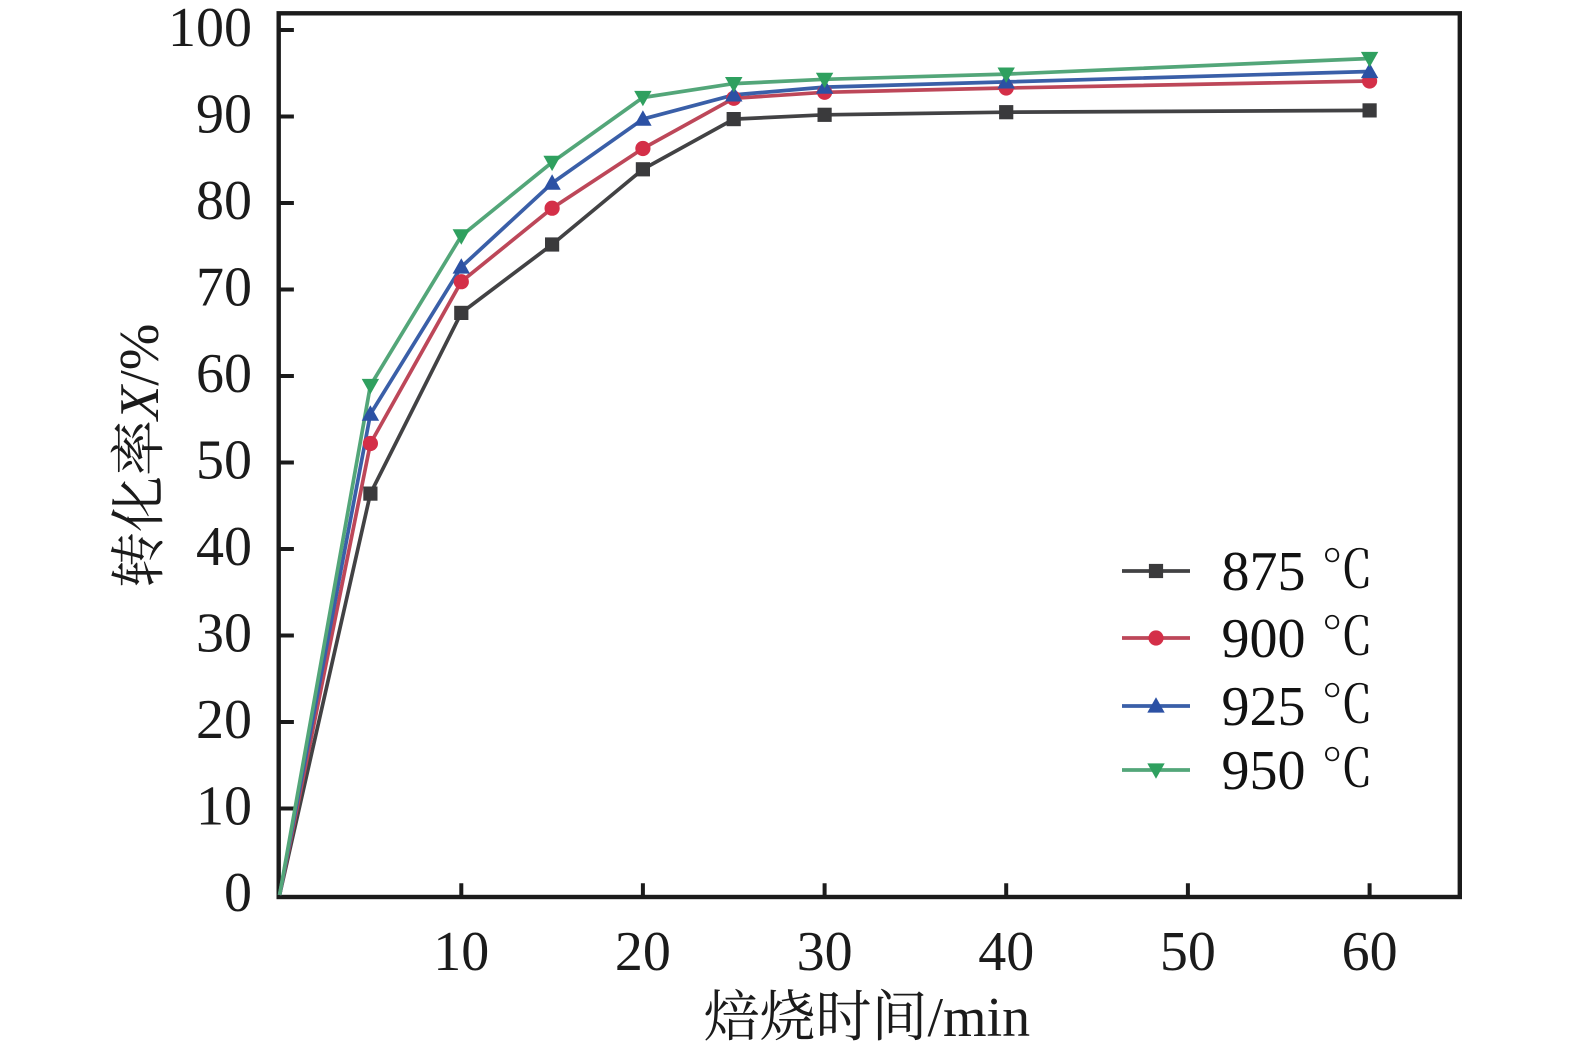 Image resolution: width=1575 pixels, height=1059 pixels. Describe the element at coordinates (140, 373) in the screenshot. I see `svg-text: X/%` at that location.